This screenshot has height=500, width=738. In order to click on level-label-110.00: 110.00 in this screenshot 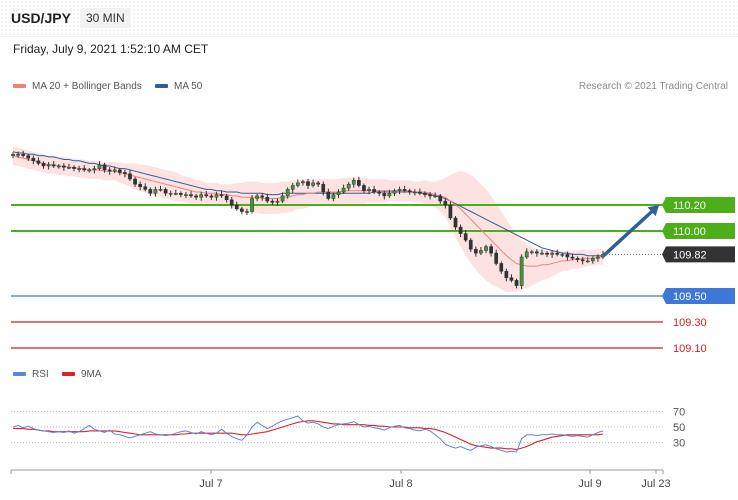, I will do `click(698, 231)`.